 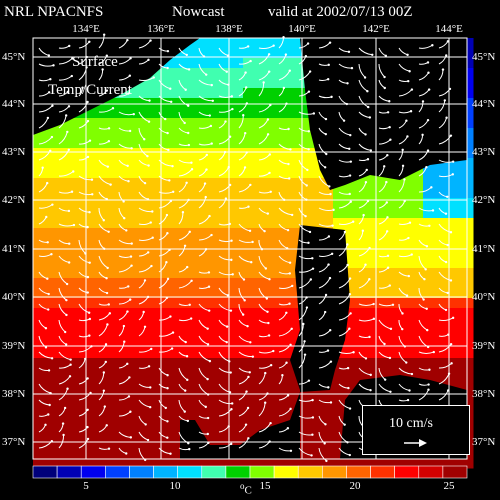 I want to click on longitude-label: 136°E, so click(x=161, y=29).